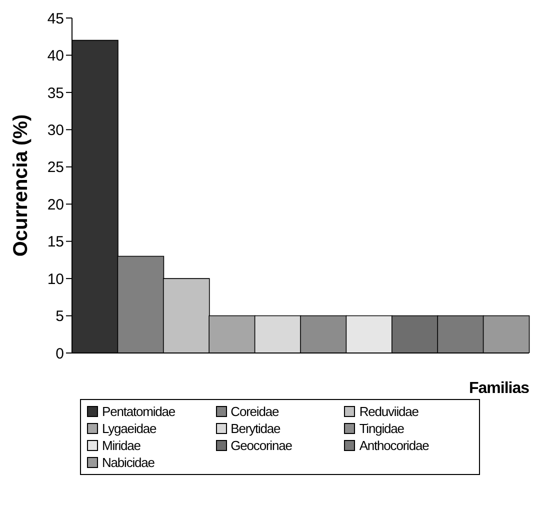 The image size is (547, 508). I want to click on legend-label: Tingidae, so click(381, 428).